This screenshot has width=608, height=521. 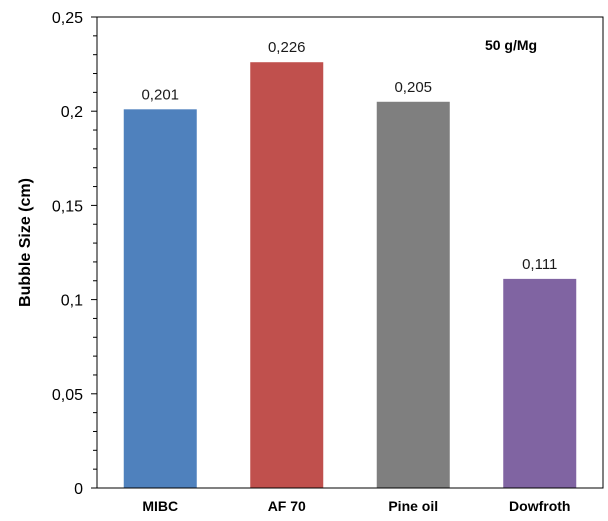 What do you see at coordinates (160, 506) in the screenshot?
I see `x-category-label: MIBC` at bounding box center [160, 506].